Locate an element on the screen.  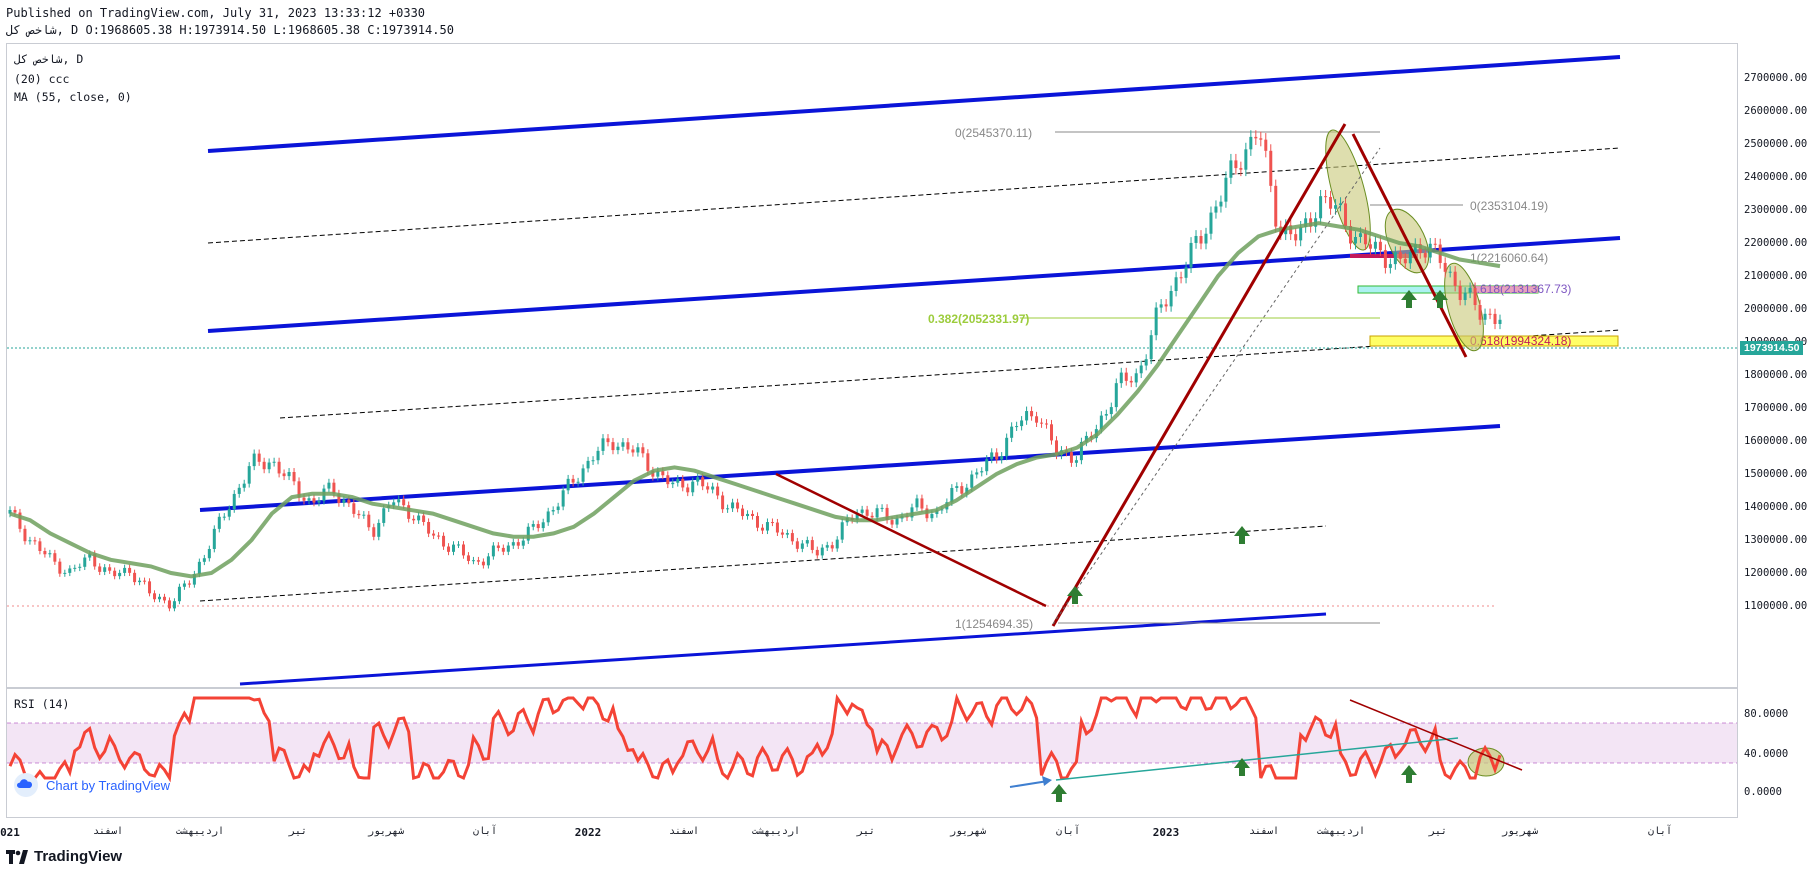
last-price-badge: 1973914.50 is located at coordinates (1772, 348).